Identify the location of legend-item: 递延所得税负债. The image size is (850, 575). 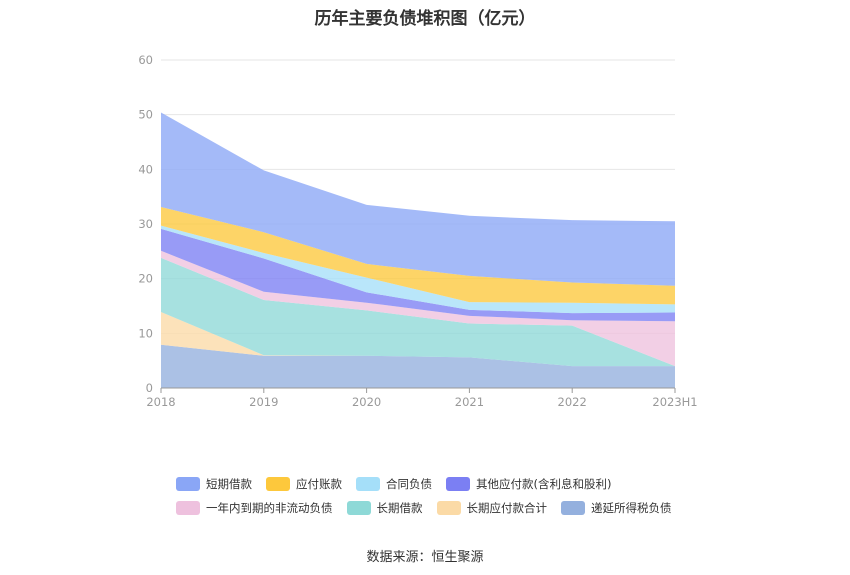
(616, 508).